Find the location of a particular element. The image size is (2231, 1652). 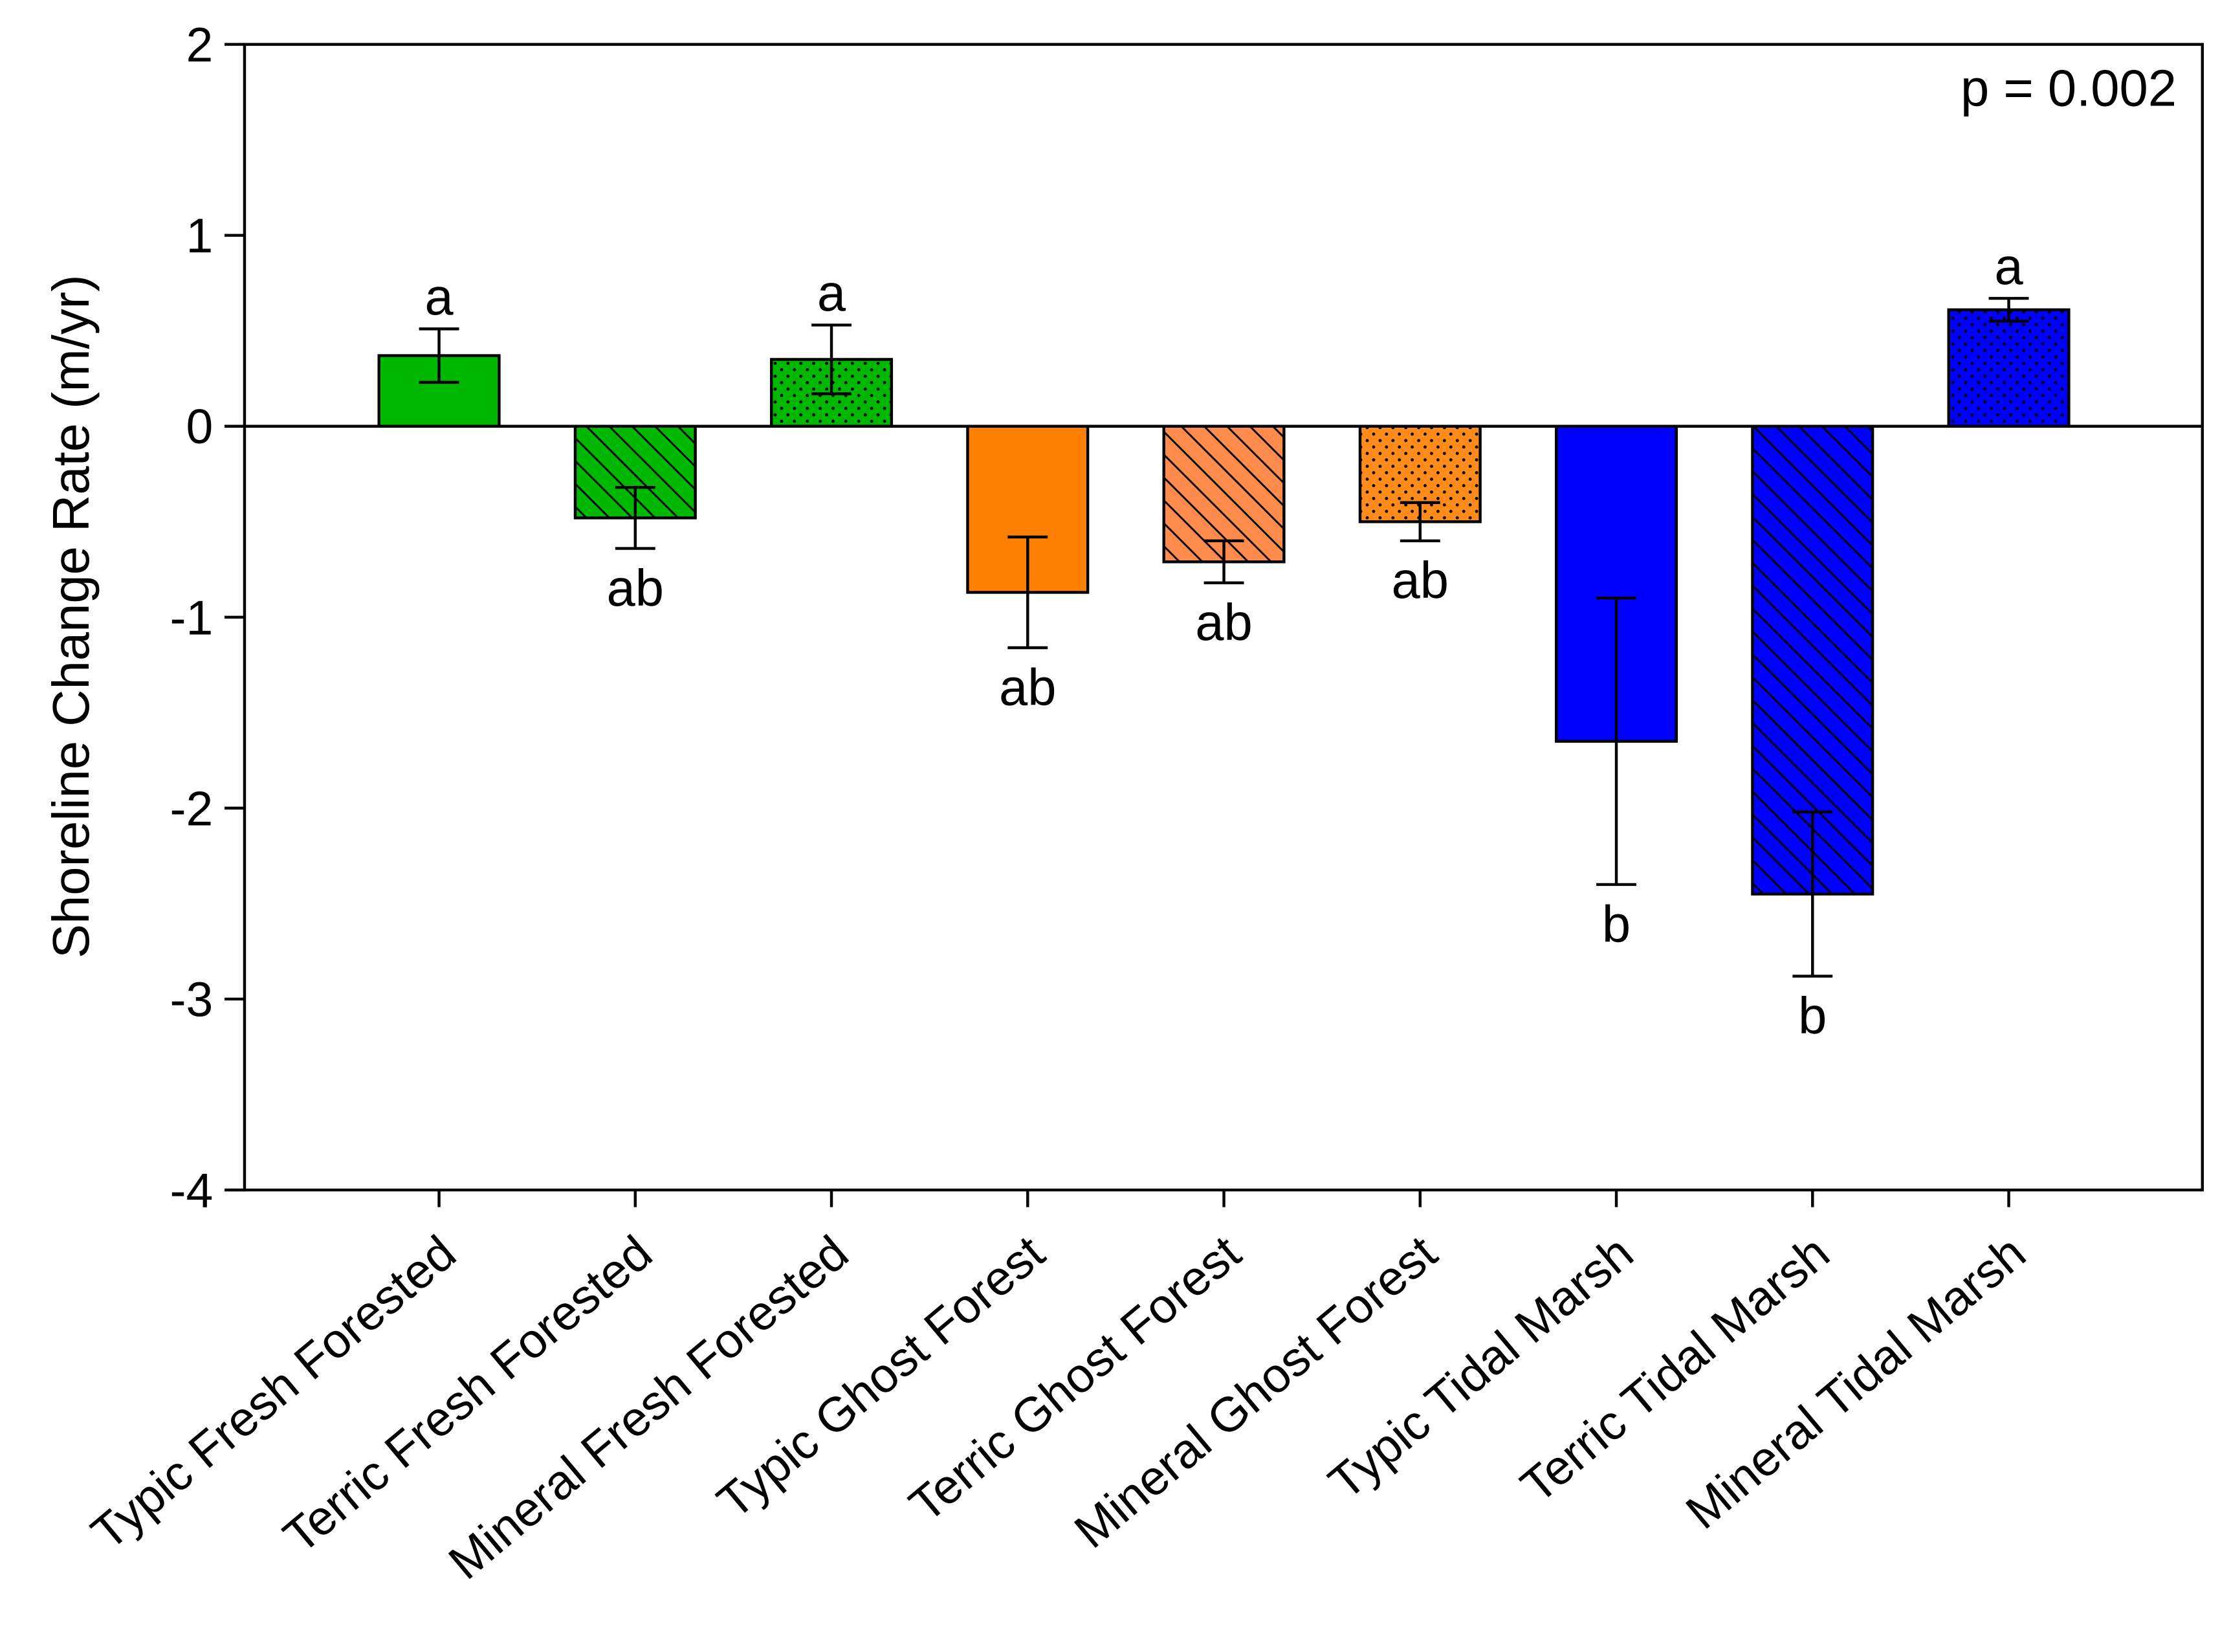

x-tick-label: Terric Ghost Forest is located at coordinates (1075, 1378).